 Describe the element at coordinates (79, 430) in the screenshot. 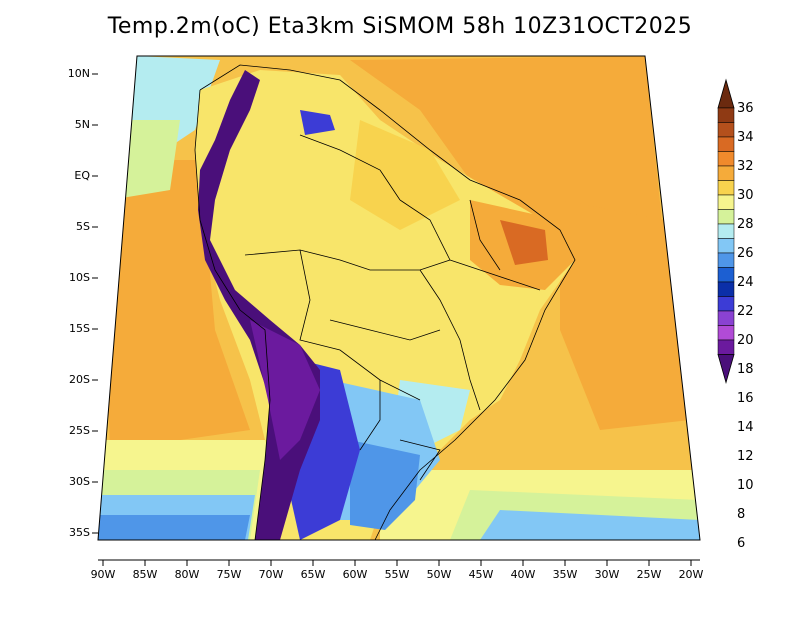

I see `lat-label: 25S` at that location.